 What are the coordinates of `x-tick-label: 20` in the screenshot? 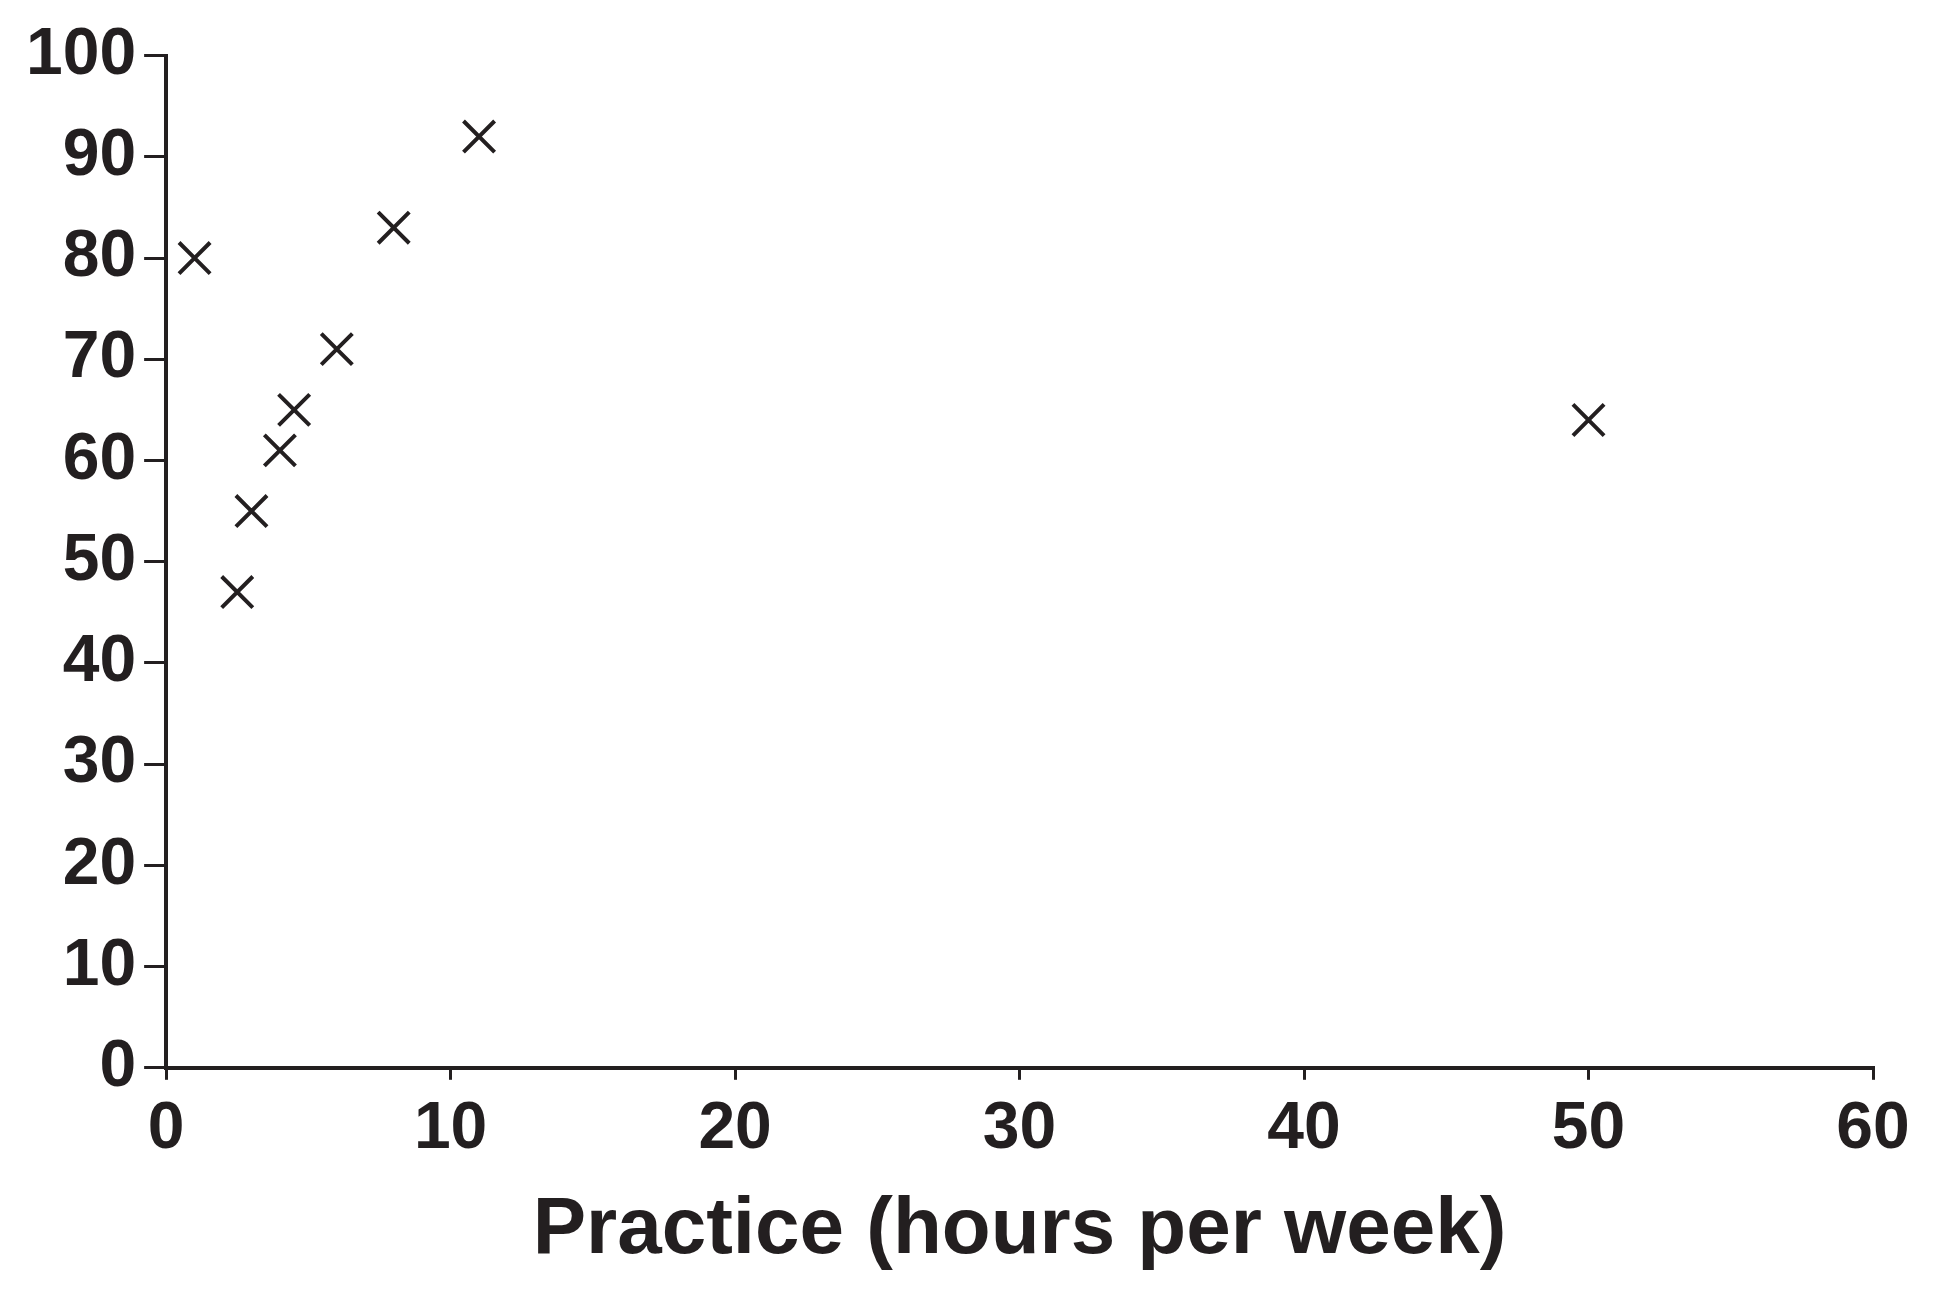 It's located at (735, 1124).